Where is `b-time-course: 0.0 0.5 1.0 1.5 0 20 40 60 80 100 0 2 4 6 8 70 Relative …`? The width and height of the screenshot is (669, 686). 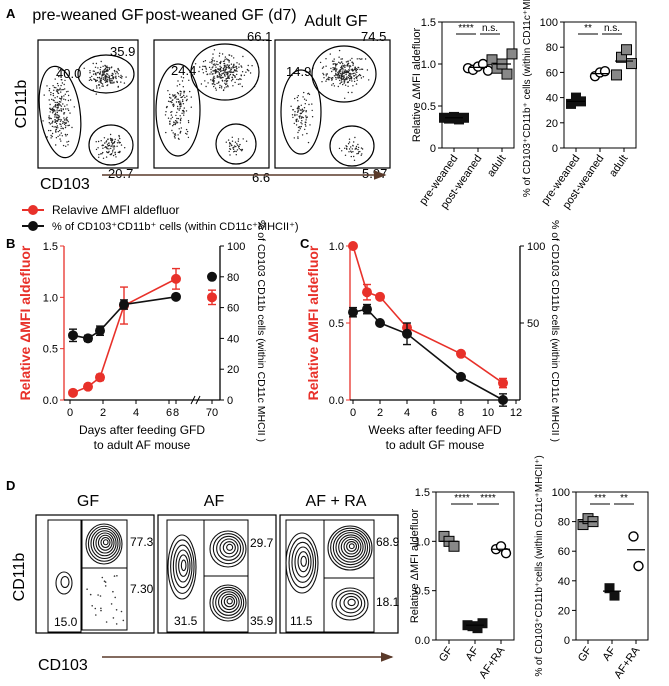
b-time-course: 0.0 0.5 1.0 1.5 0 20 40 60 80 100 0 2 4 6 8 70 Relative … is located at coordinates (142, 336).